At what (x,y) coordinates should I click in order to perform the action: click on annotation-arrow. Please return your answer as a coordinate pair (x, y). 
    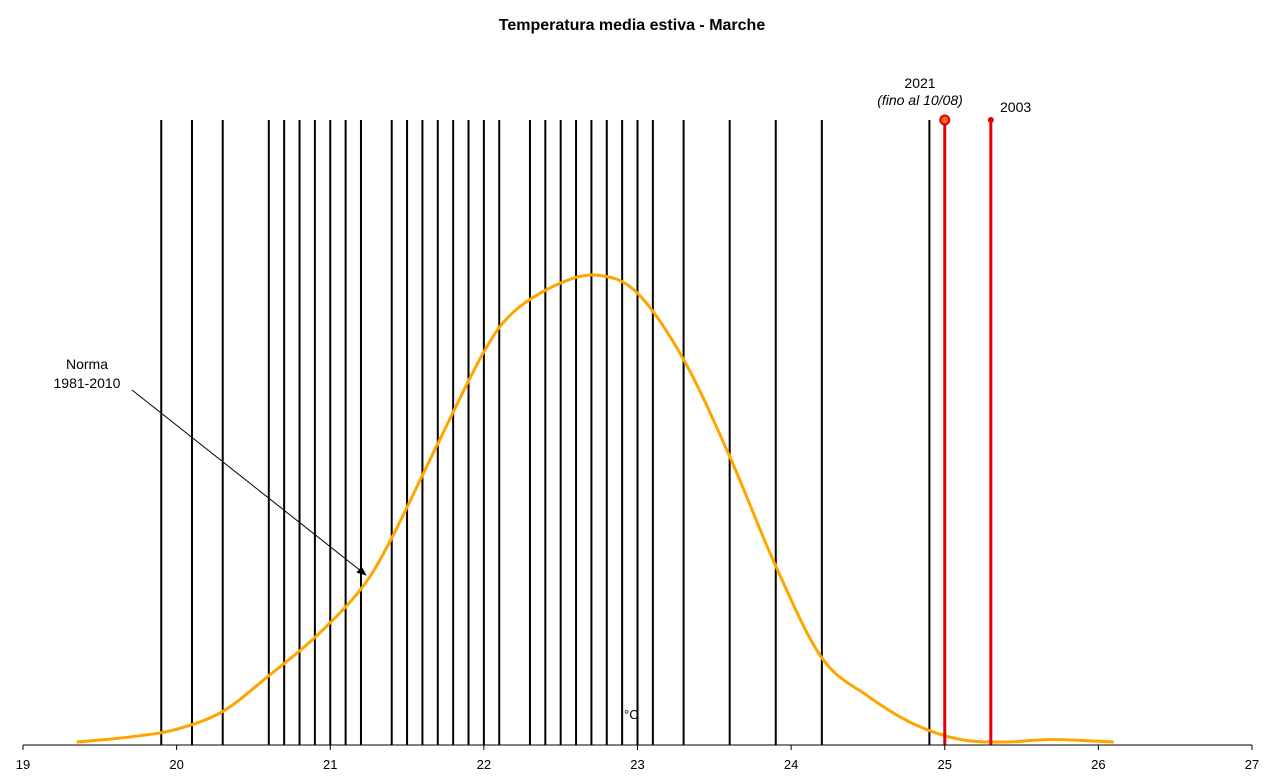
    Looking at the image, I should click on (249, 482).